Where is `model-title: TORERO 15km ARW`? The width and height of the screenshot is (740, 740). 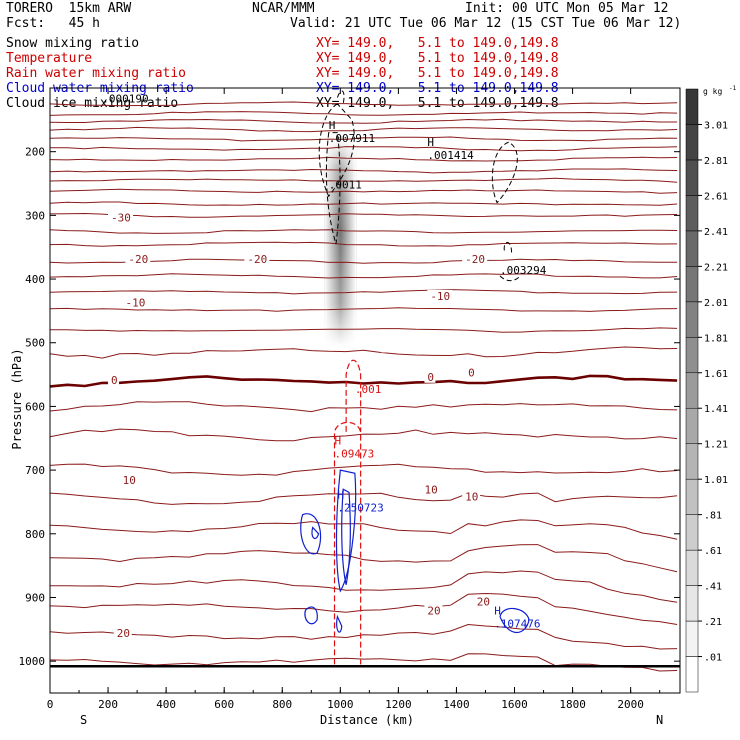
model-title: TORERO 15km ARW is located at coordinates (69, 8).